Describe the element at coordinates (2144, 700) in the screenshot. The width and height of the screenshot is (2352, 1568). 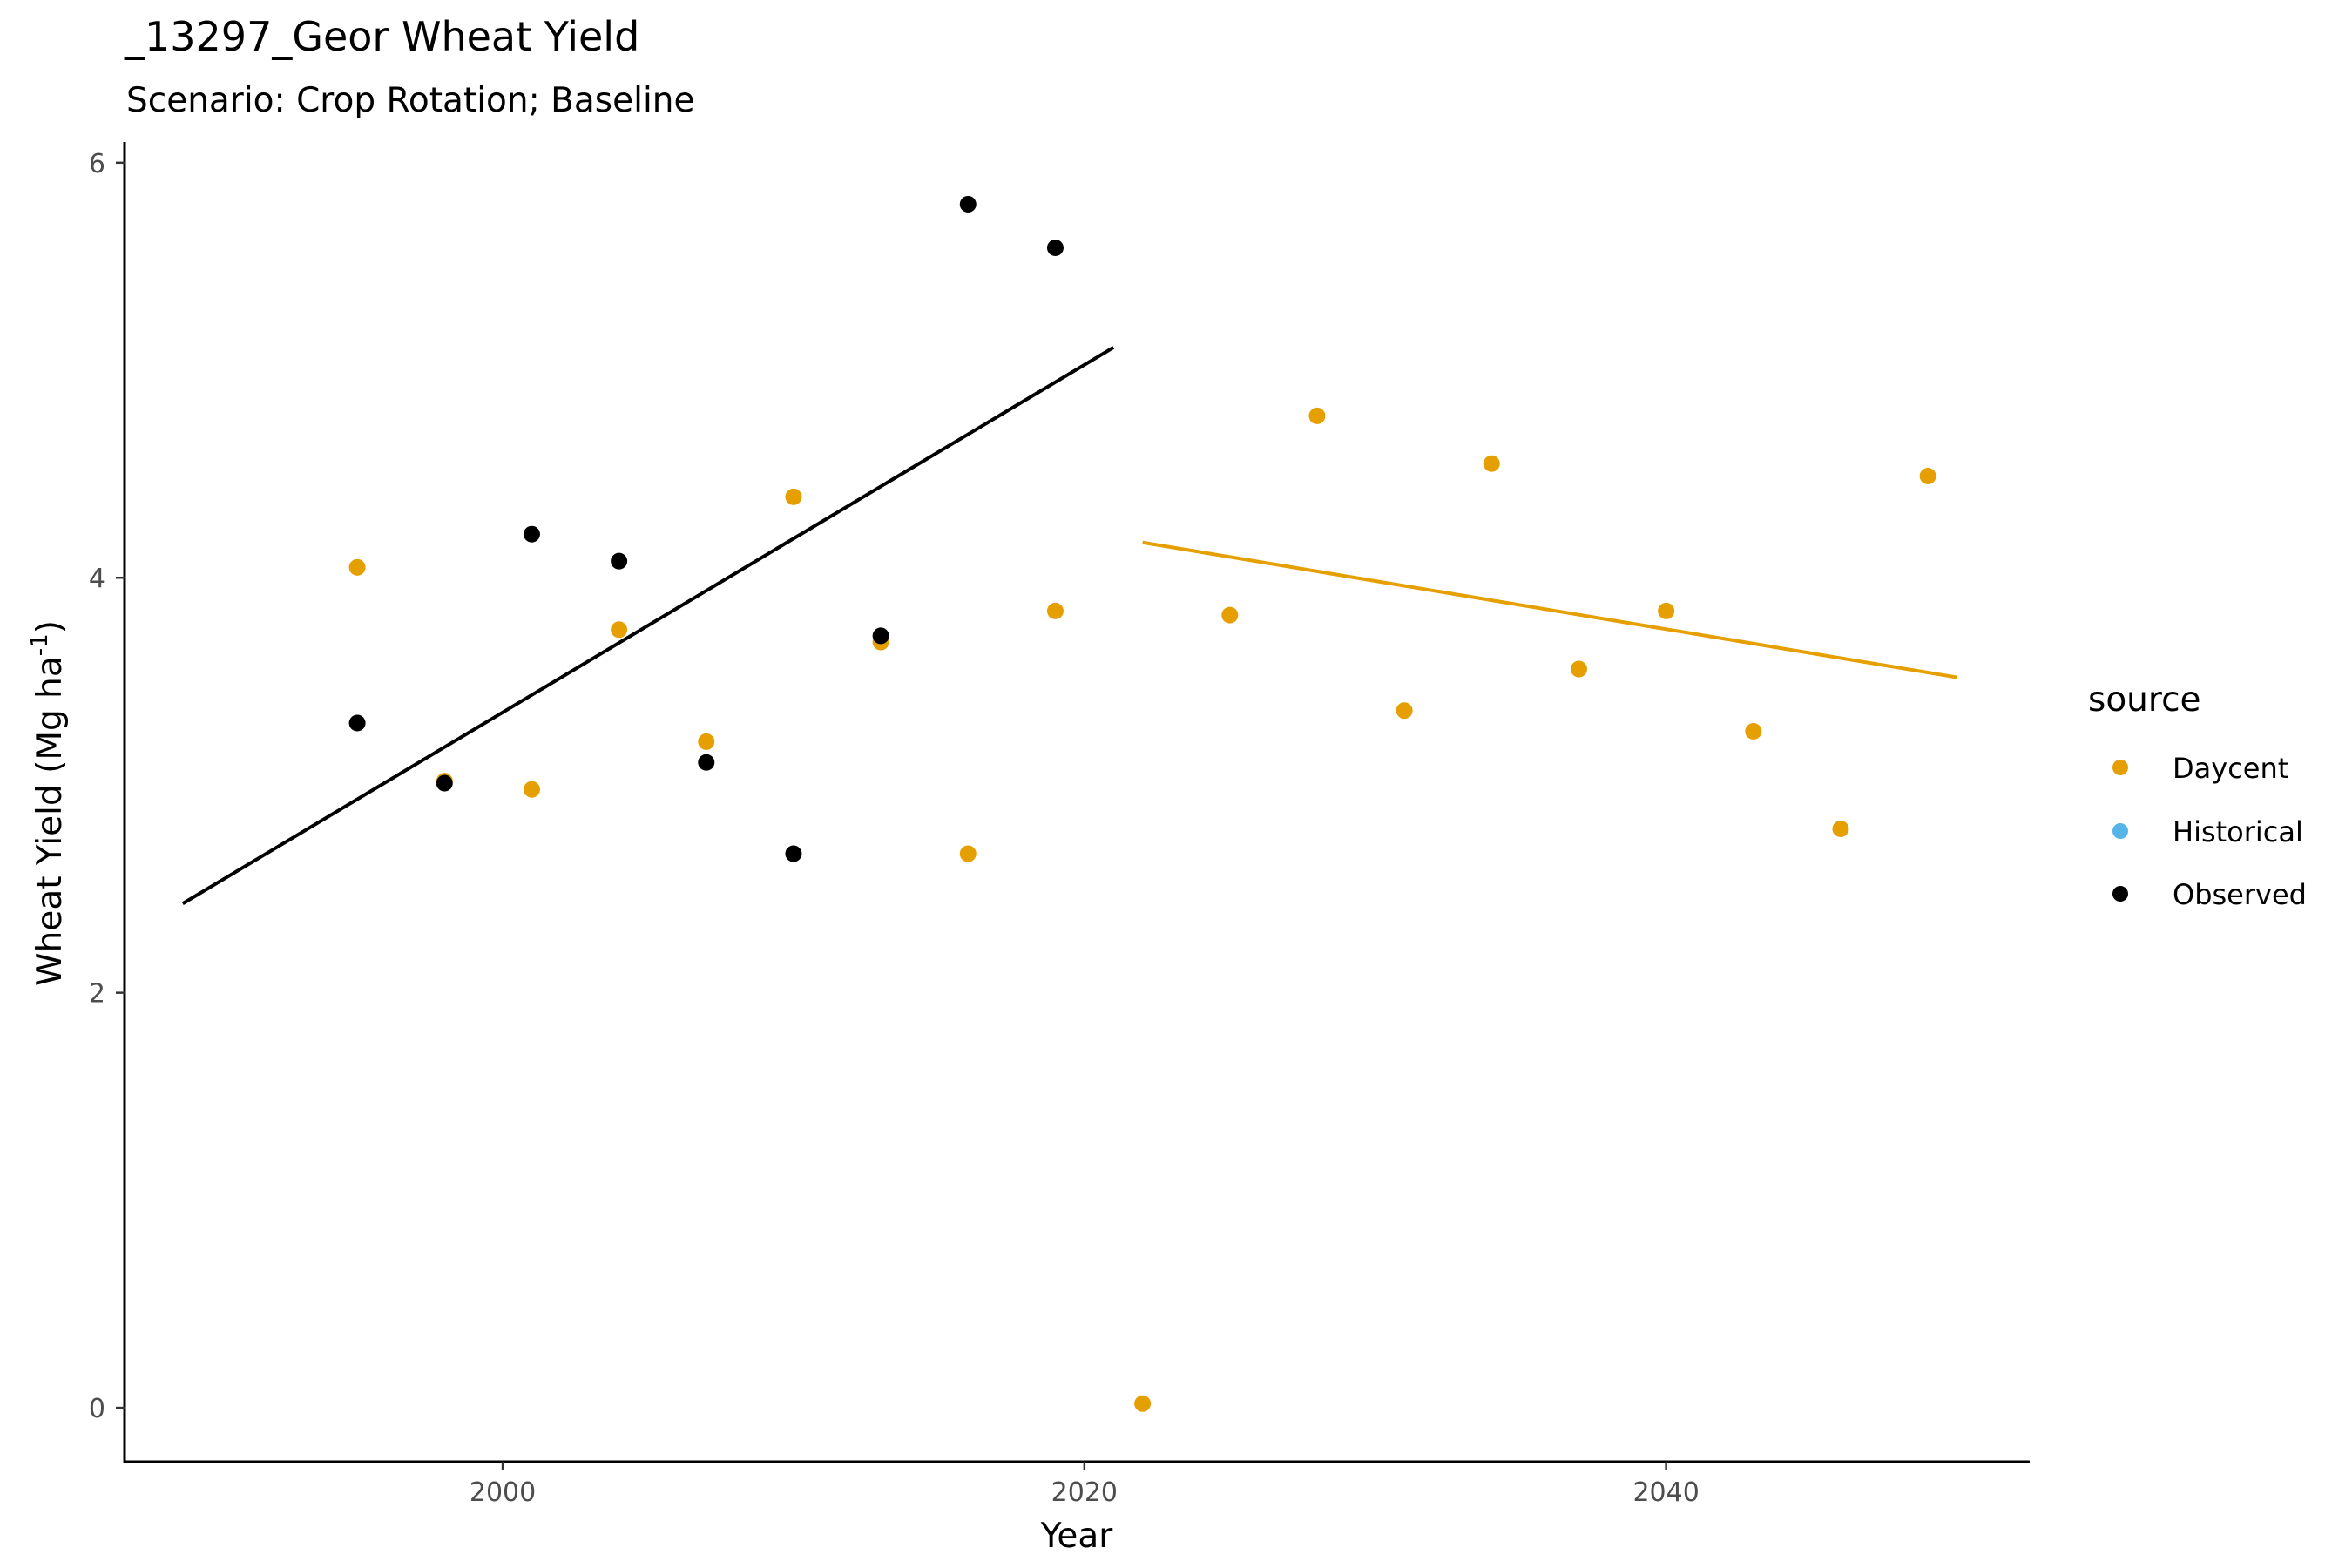
I see `legend-title: source` at that location.